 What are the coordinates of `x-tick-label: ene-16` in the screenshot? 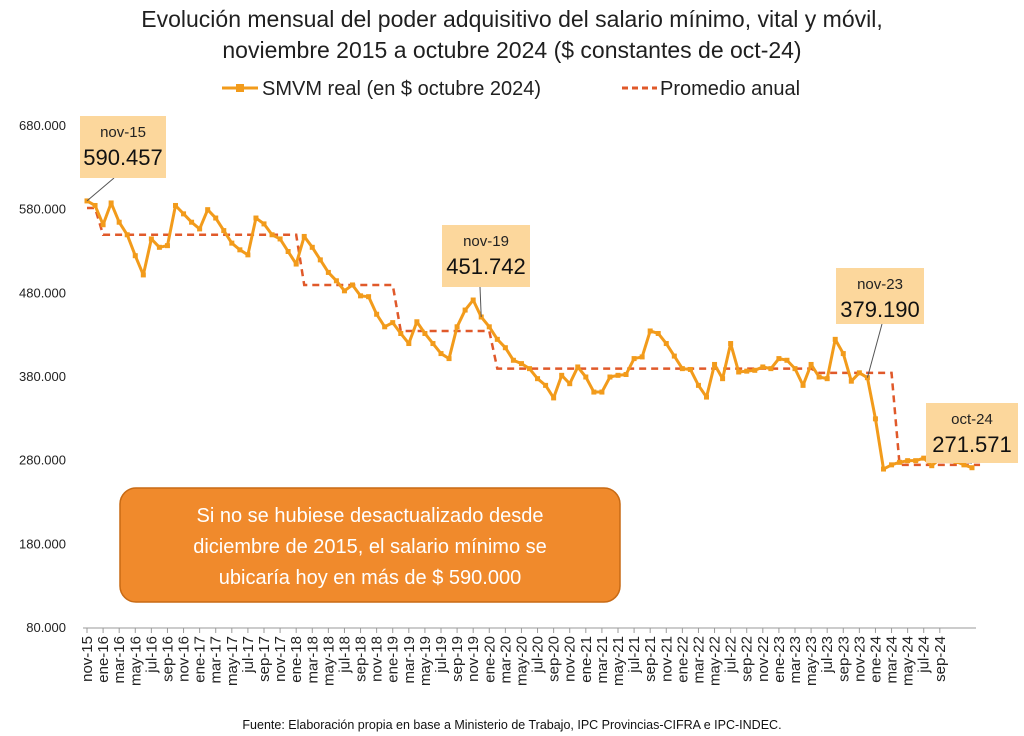 It's located at (103, 659).